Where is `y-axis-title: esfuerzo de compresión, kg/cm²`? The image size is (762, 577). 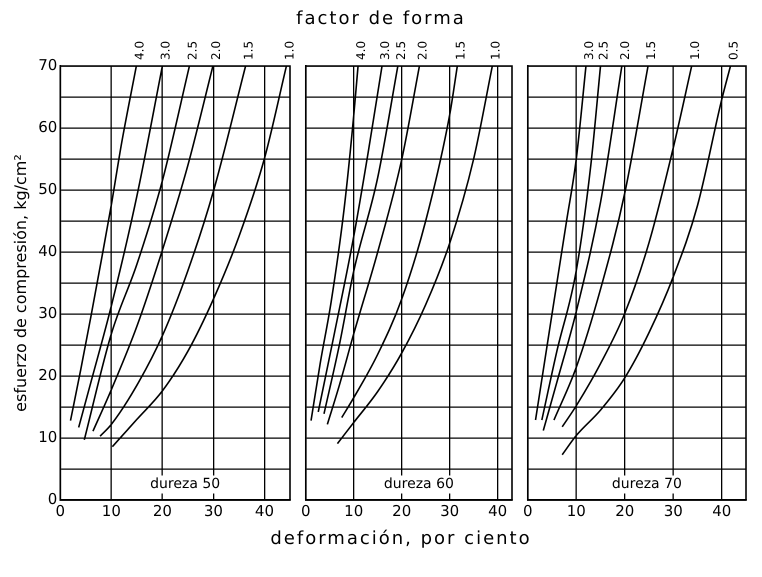
y-axis-title: esfuerzo de compresión, kg/cm² is located at coordinates (20, 283).